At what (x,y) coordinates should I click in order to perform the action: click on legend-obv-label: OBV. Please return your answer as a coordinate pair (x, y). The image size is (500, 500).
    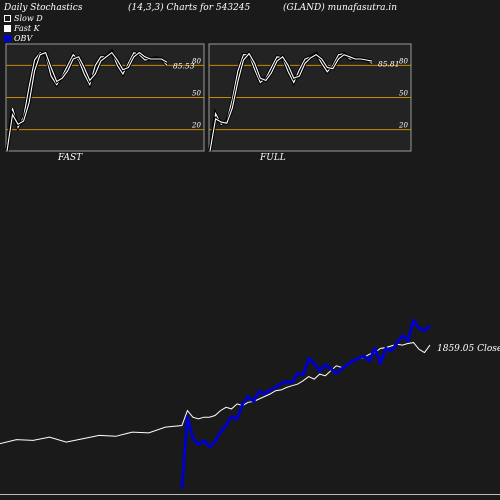
    Looking at the image, I should click on (23, 38).